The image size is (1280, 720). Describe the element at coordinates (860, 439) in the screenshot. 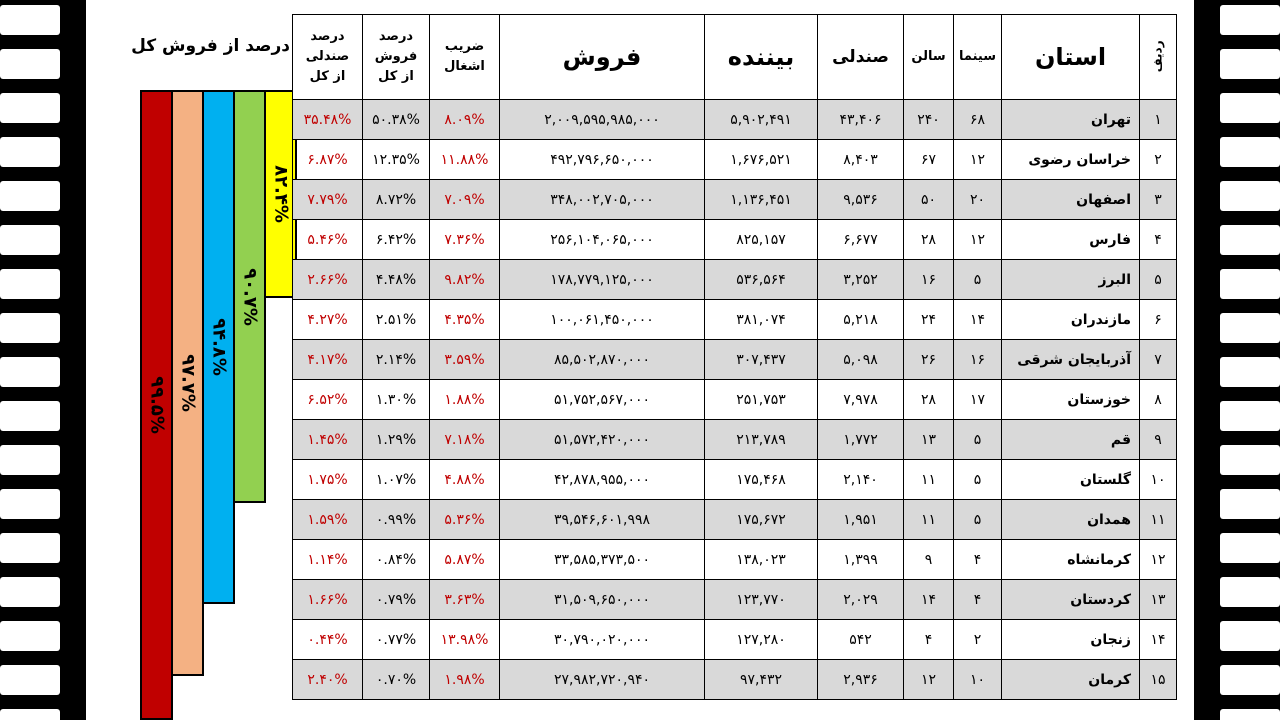

I see `seats-cell: ۱,۷۷۲` at that location.